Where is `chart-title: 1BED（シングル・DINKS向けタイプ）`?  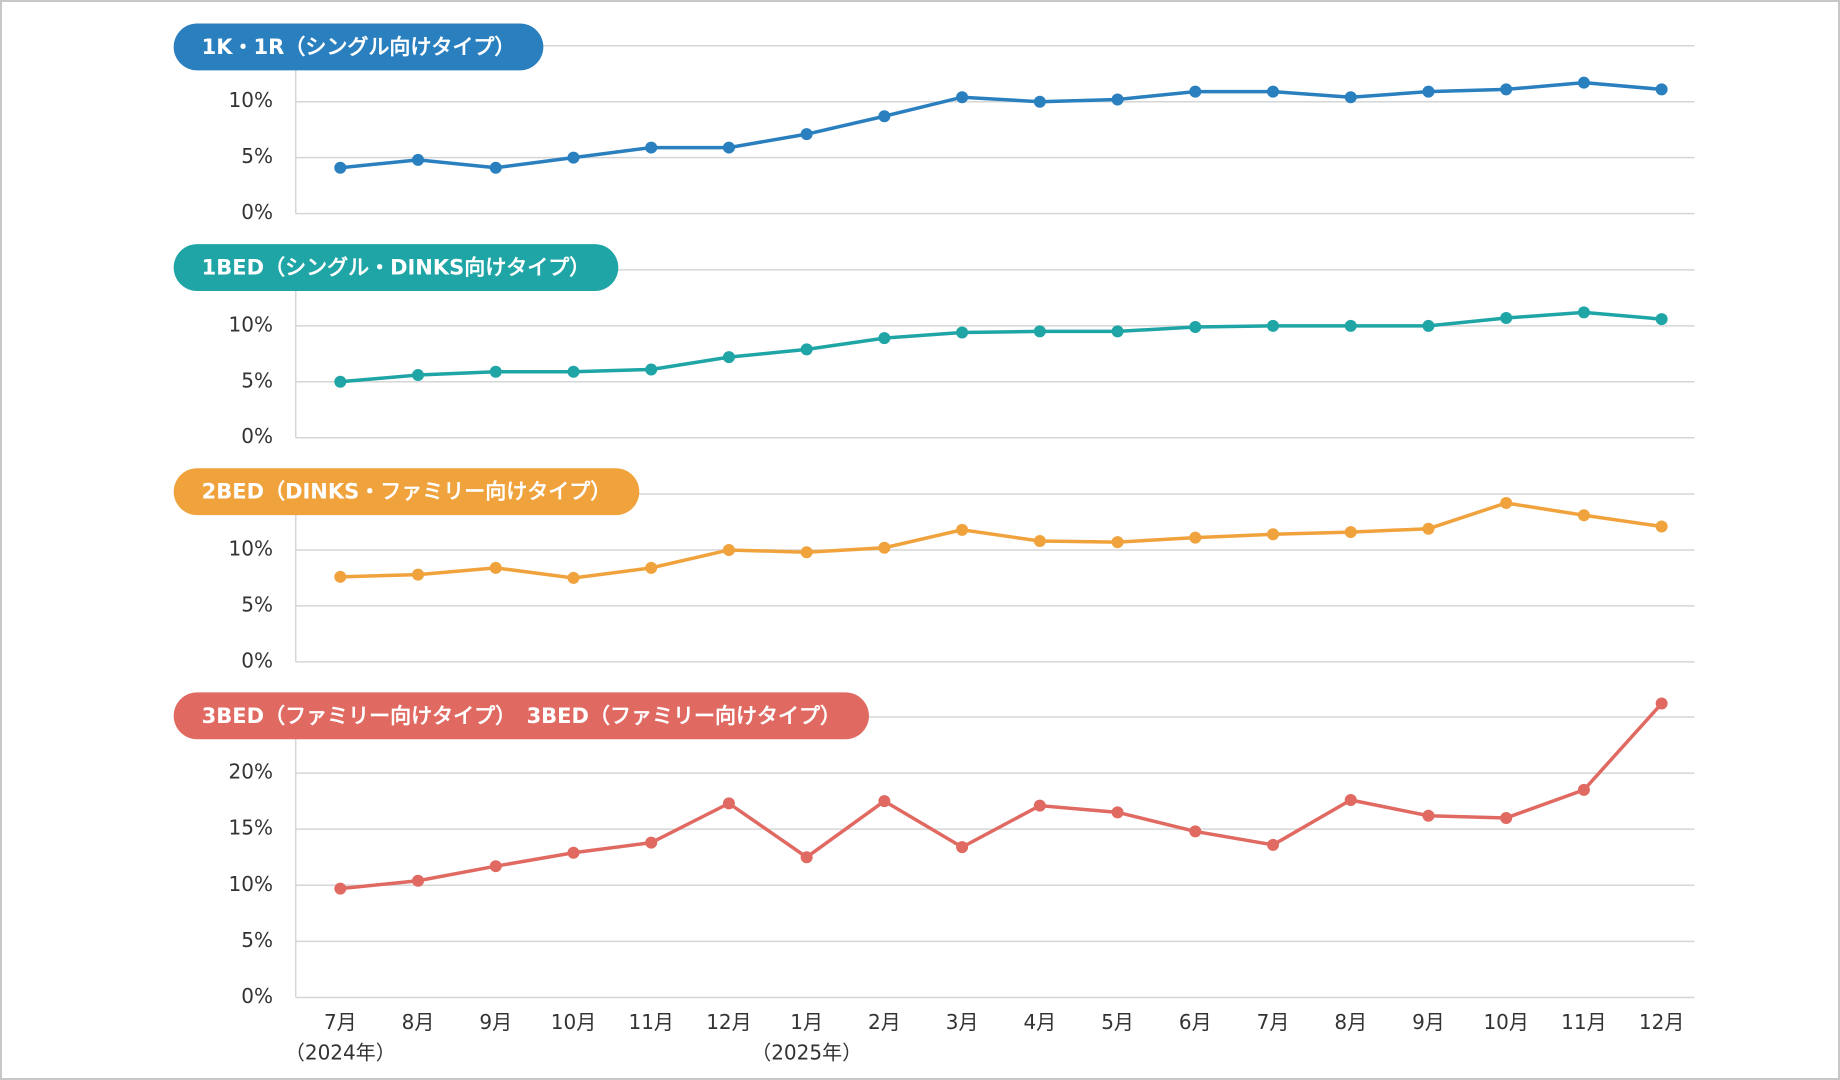
chart-title: 1BED（シングル・DINKS向けタイプ） is located at coordinates (396, 268).